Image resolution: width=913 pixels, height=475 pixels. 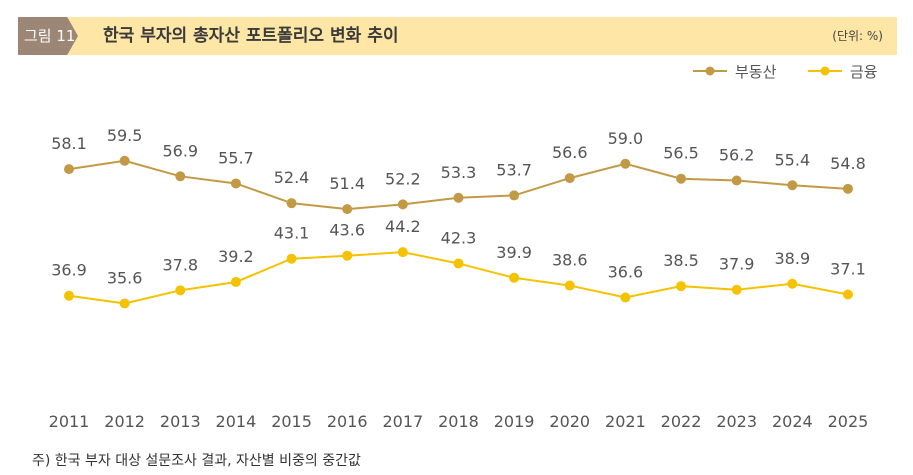 I want to click on x-tick-label: 2016, so click(x=347, y=421).